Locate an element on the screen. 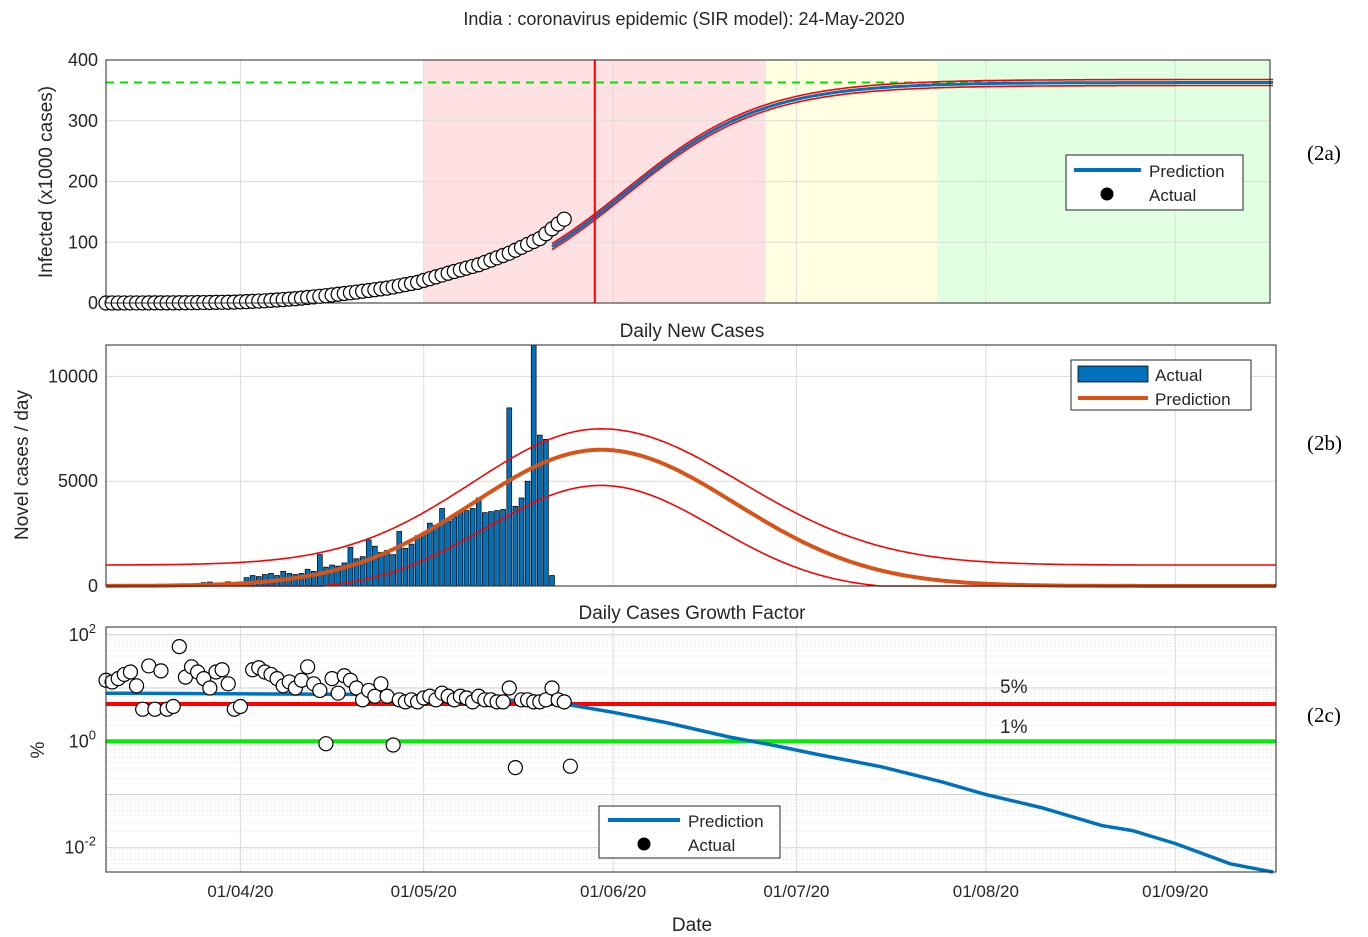 The height and width of the screenshot is (937, 1368). growth-y-tick-label: 10⁻² is located at coordinates (80, 846).